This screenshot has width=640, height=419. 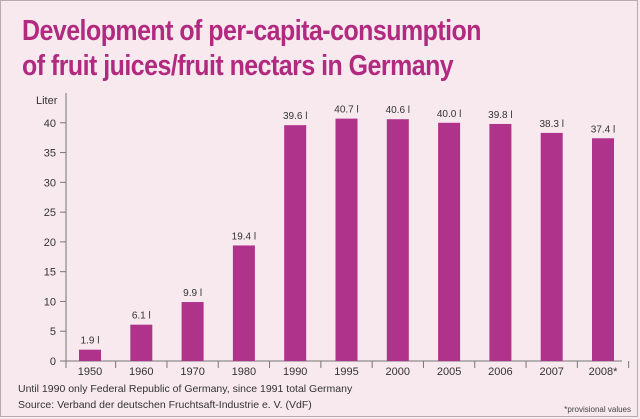 What do you see at coordinates (50, 243) in the screenshot?
I see `y-tick-label: 20` at bounding box center [50, 243].